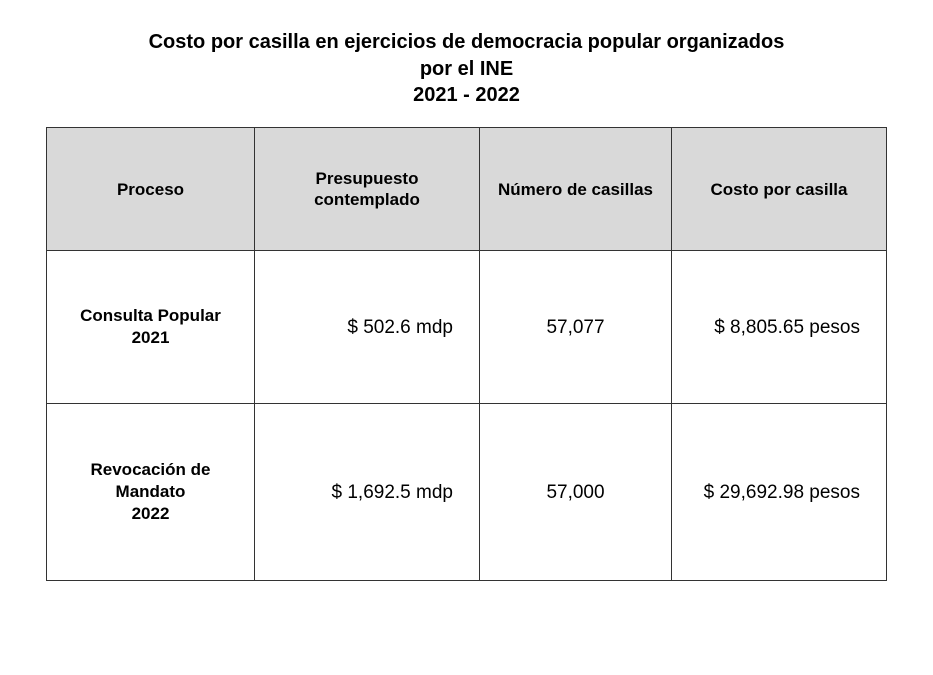  I want to click on value-cell: $ 1,692.5 mdp, so click(367, 492).